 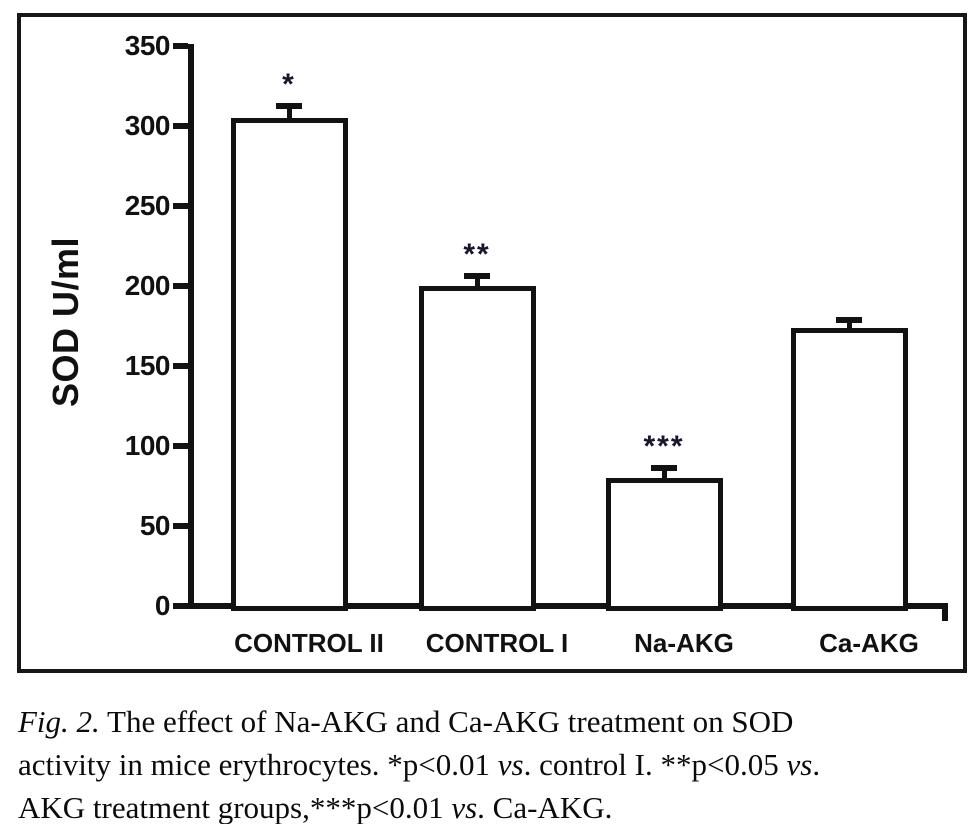 What do you see at coordinates (684, 643) in the screenshot?
I see `x-category-label: Na-AKG` at bounding box center [684, 643].